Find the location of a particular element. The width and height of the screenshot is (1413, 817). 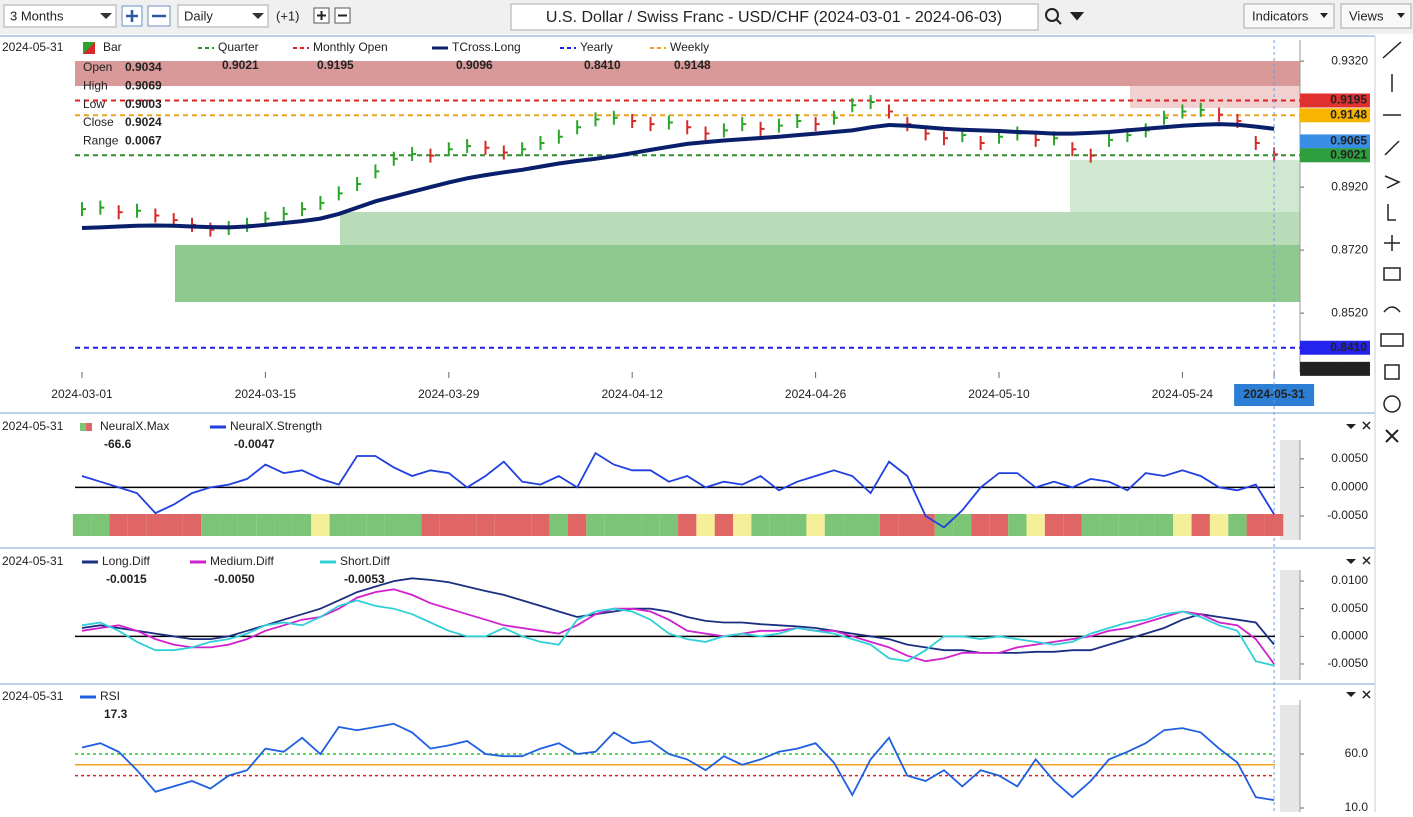

panel-menu is located at coordinates (1351, 560).